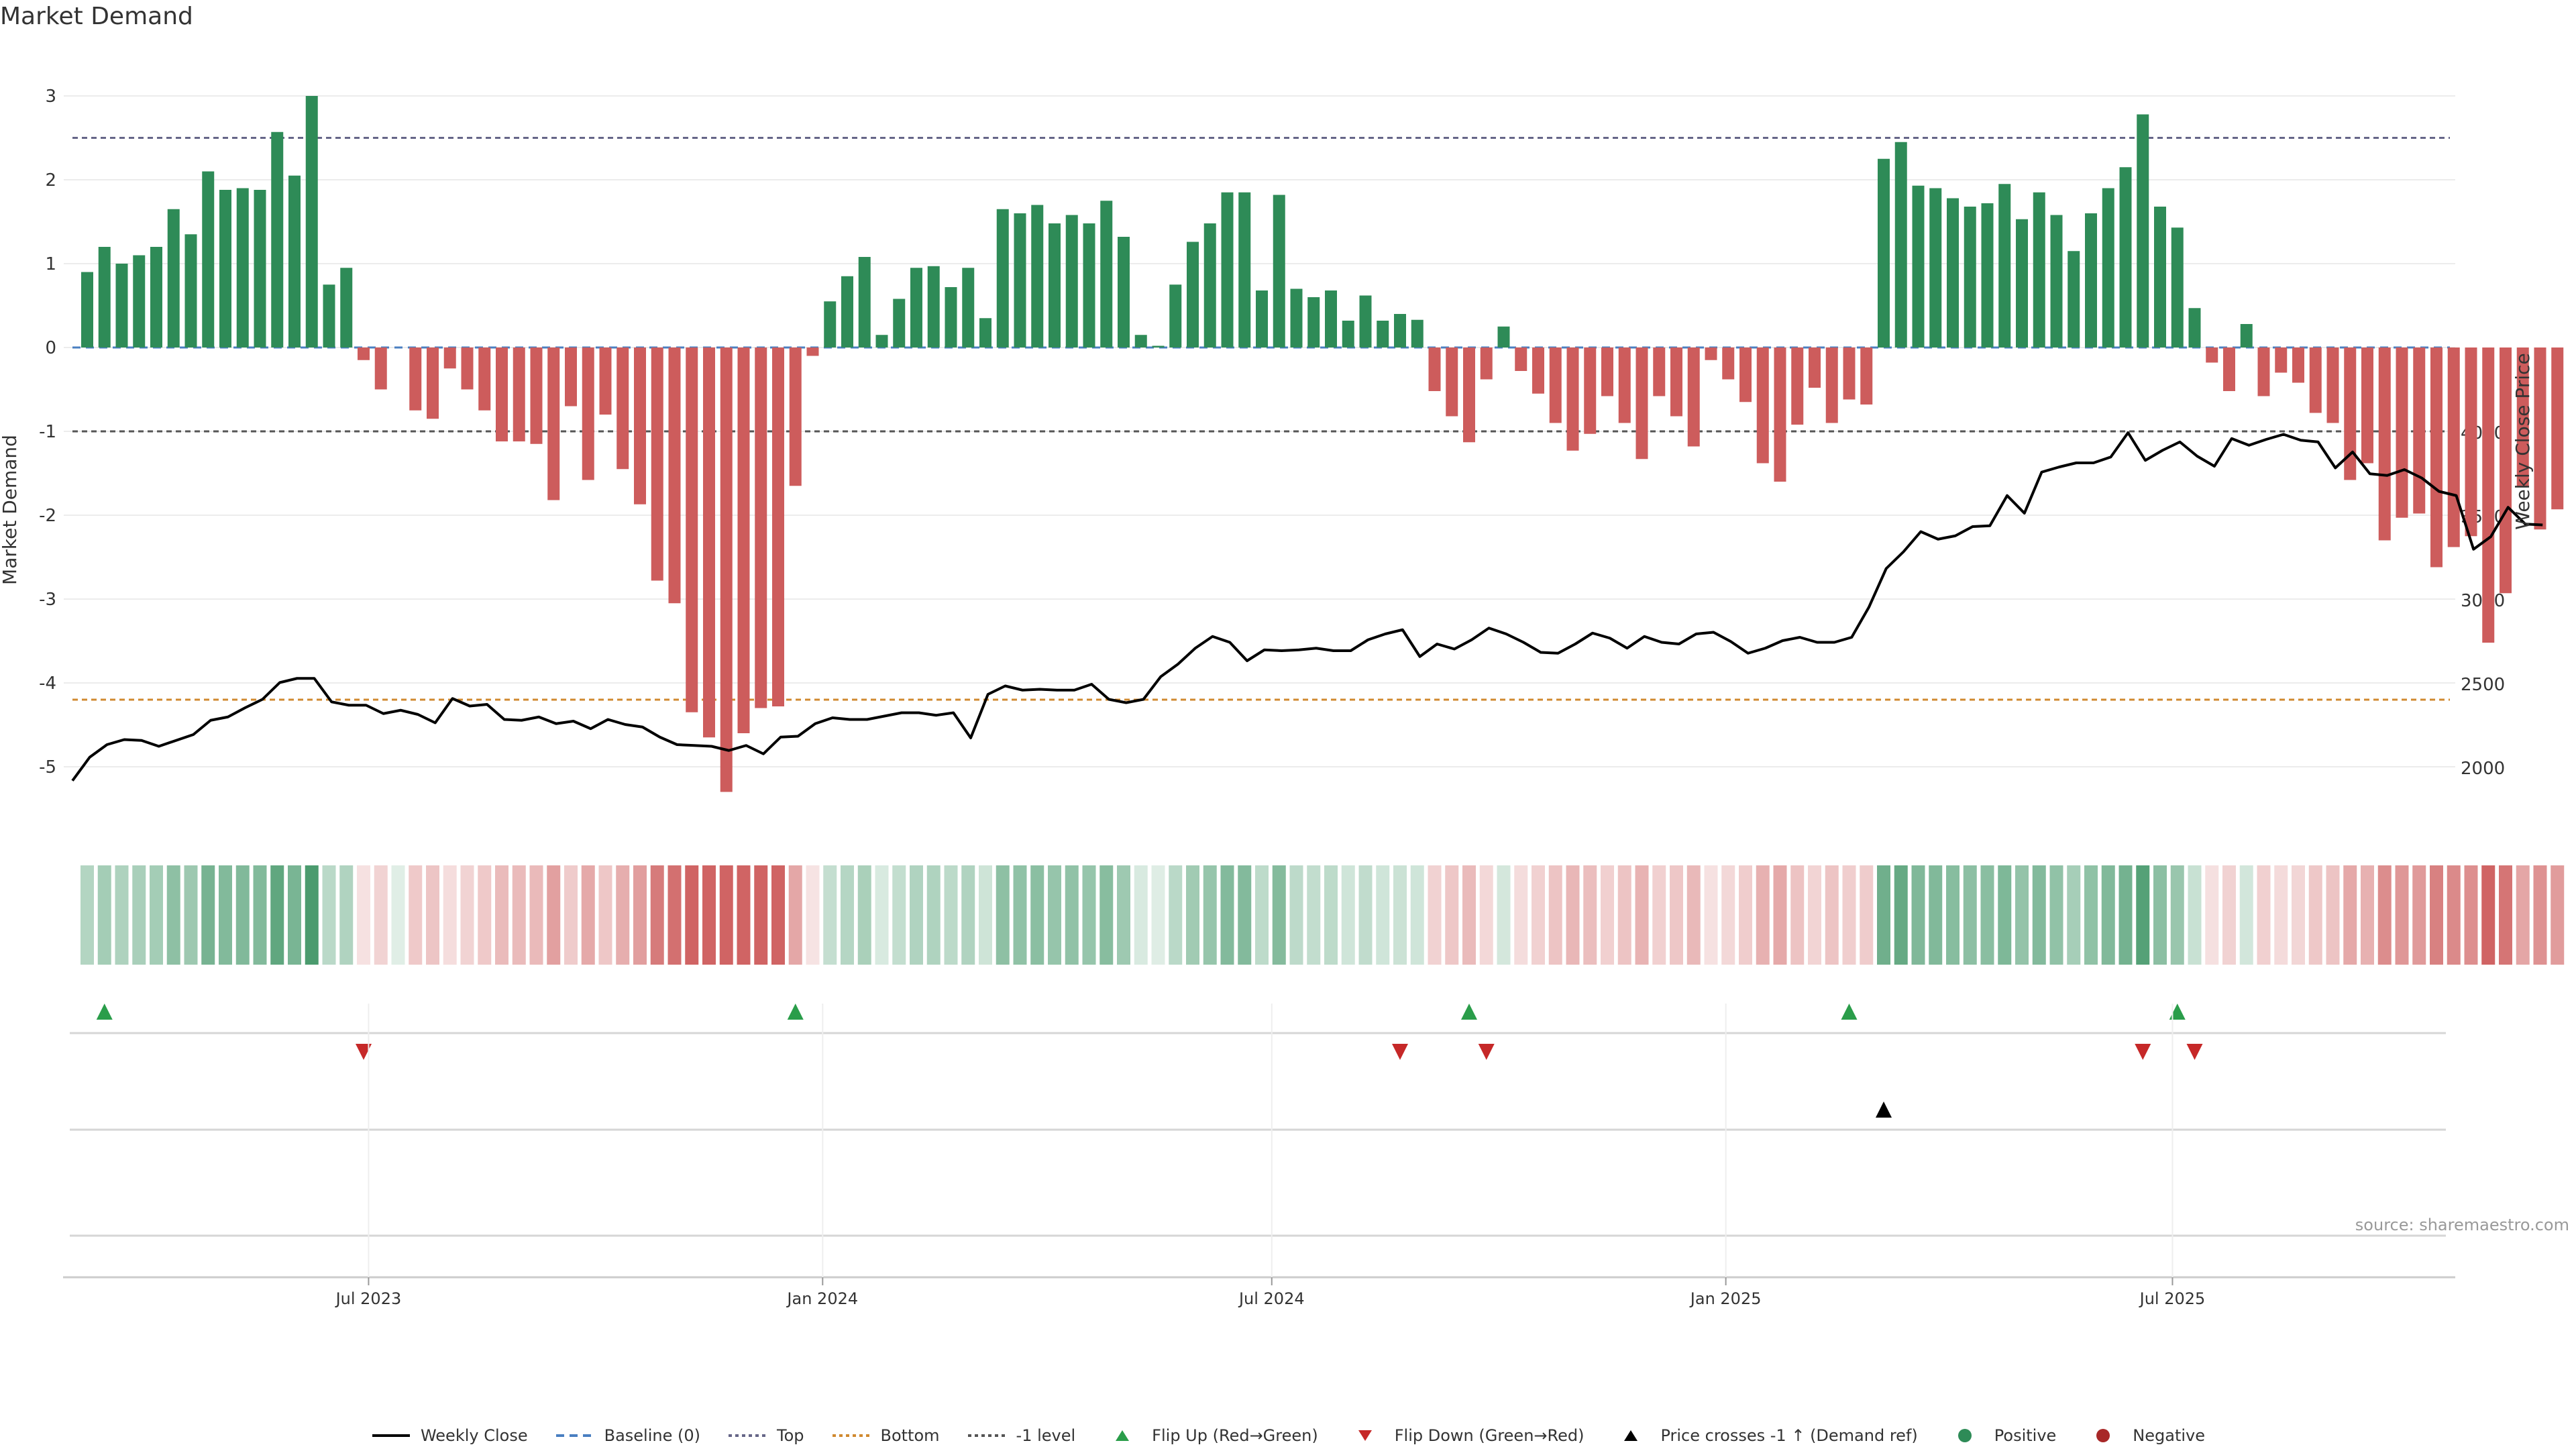 This screenshot has height=1449, width=2576. Describe the element at coordinates (449, 1435) in the screenshot. I see `legend-item: Weekly Close` at that location.